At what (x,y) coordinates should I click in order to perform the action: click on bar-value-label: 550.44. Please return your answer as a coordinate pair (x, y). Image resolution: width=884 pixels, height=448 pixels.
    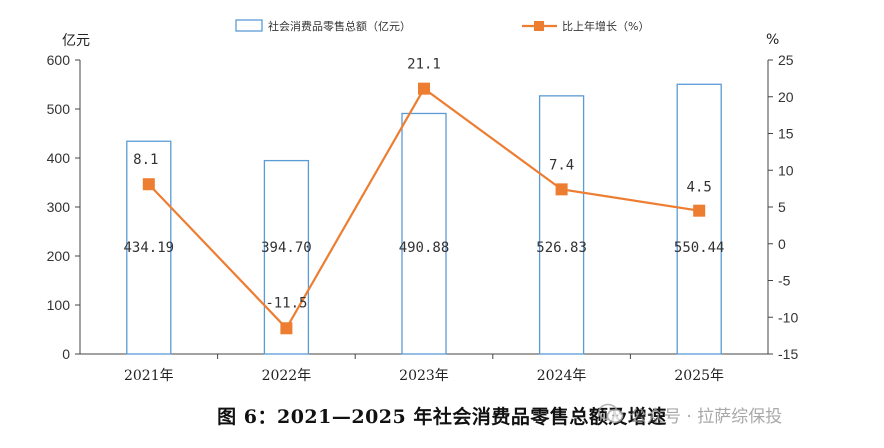
    Looking at the image, I should click on (699, 248).